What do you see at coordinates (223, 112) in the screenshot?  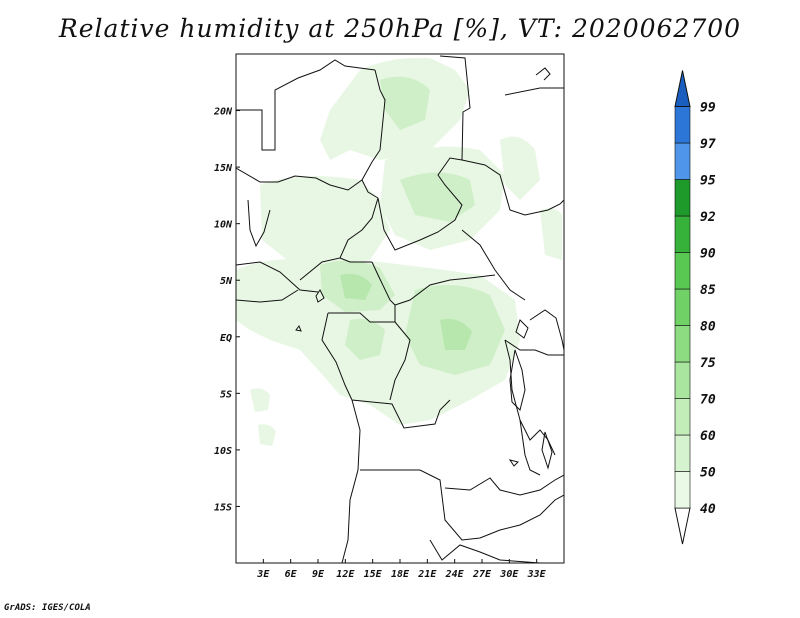 I see `y-tick-label: 20N` at bounding box center [223, 112].